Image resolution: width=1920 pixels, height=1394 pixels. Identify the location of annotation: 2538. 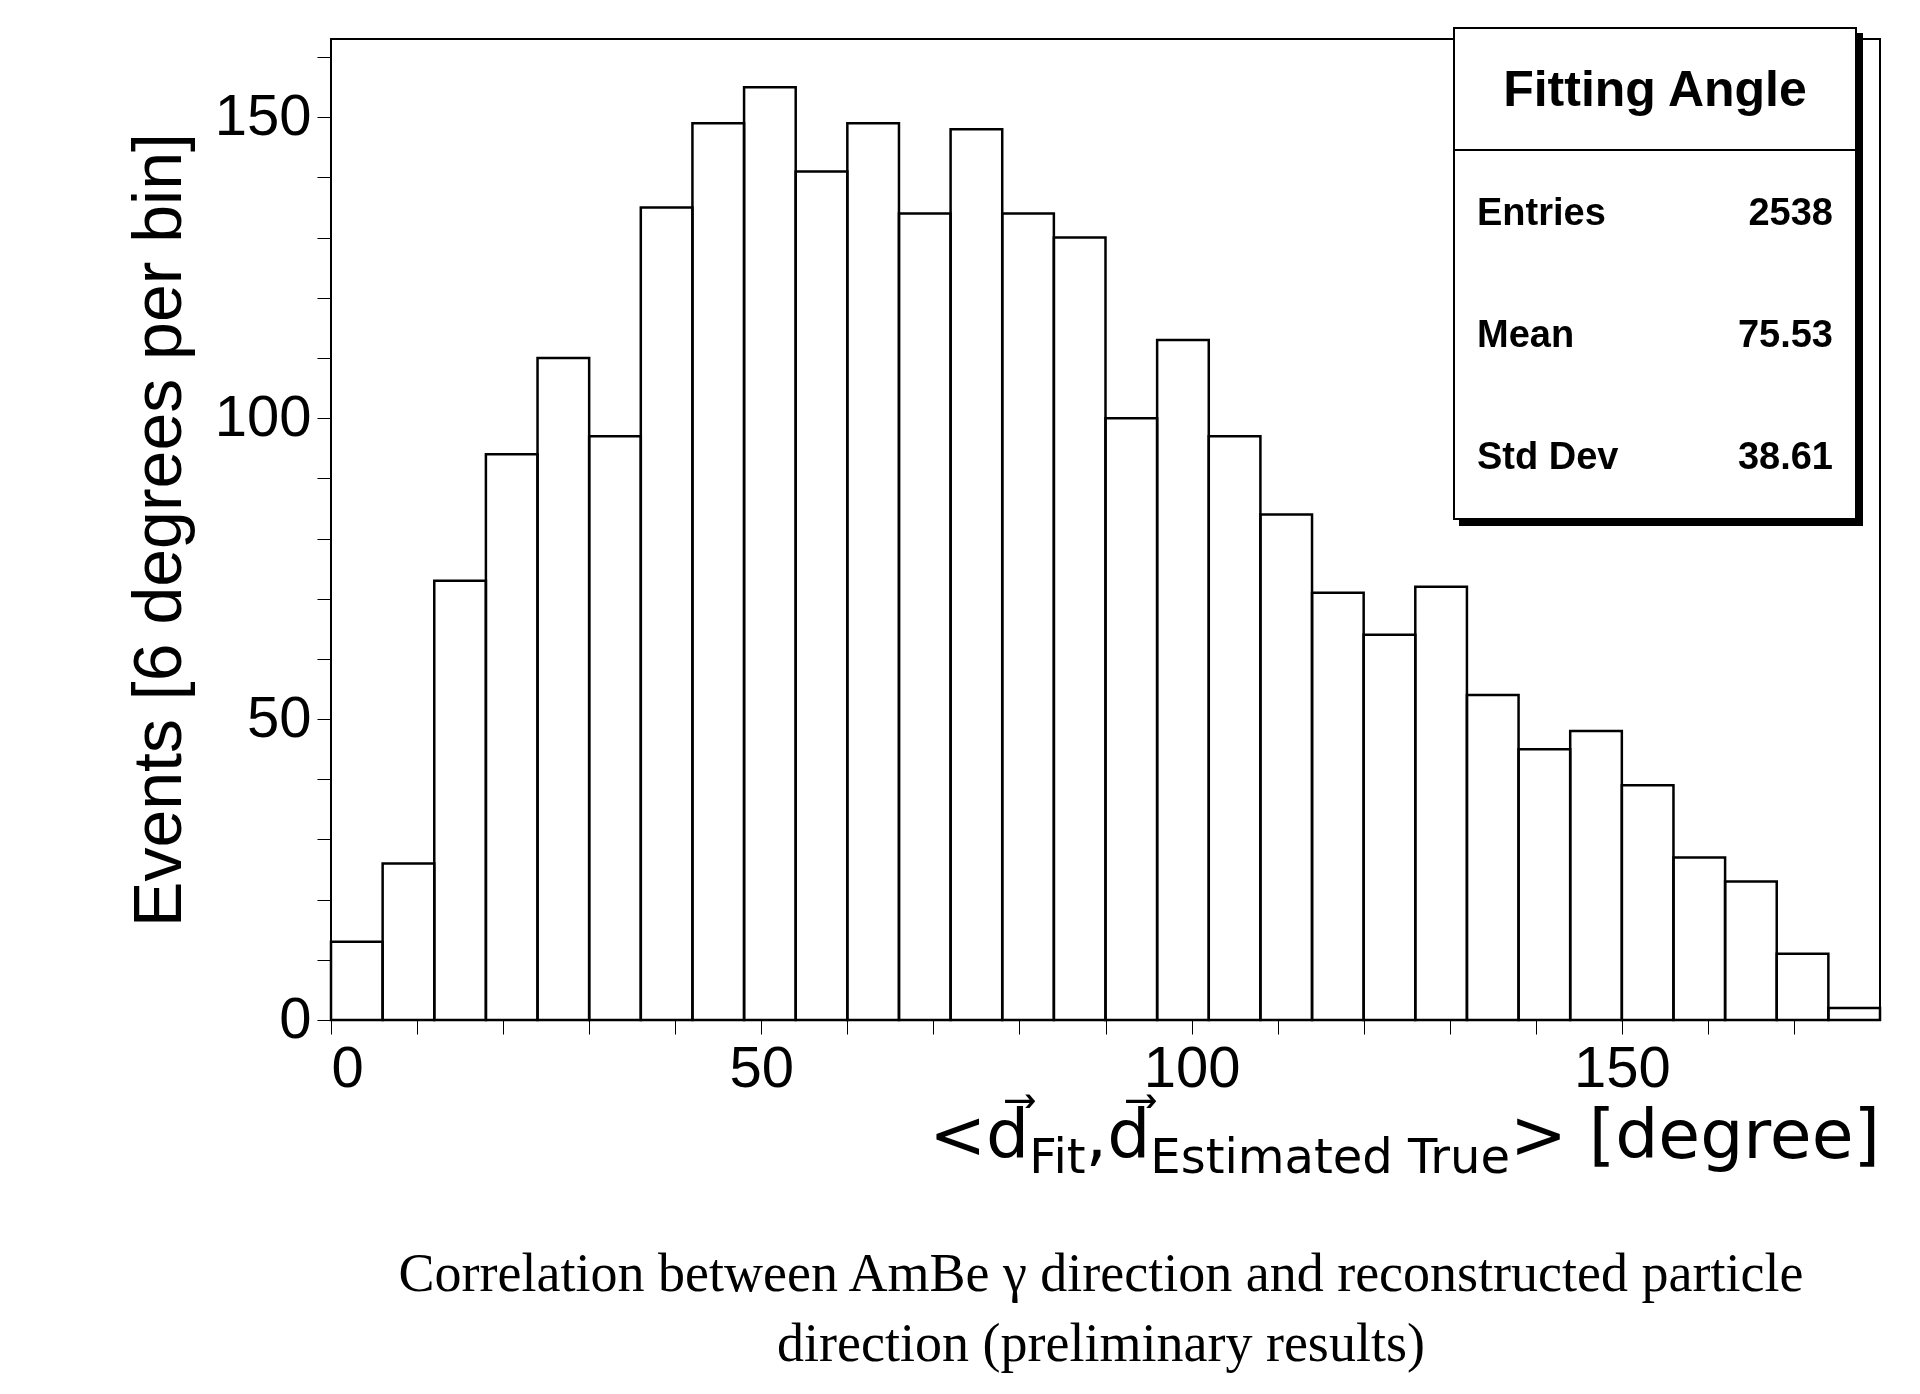
(1790, 212).